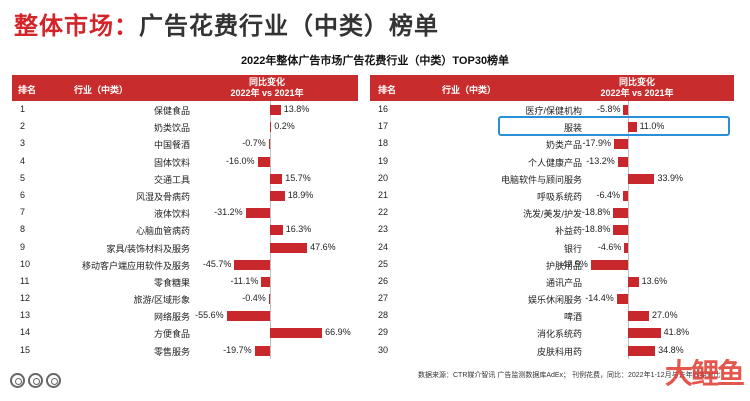  What do you see at coordinates (185, 332) in the screenshot?
I see `table-row: 14 方便食品 66.9%` at bounding box center [185, 332].